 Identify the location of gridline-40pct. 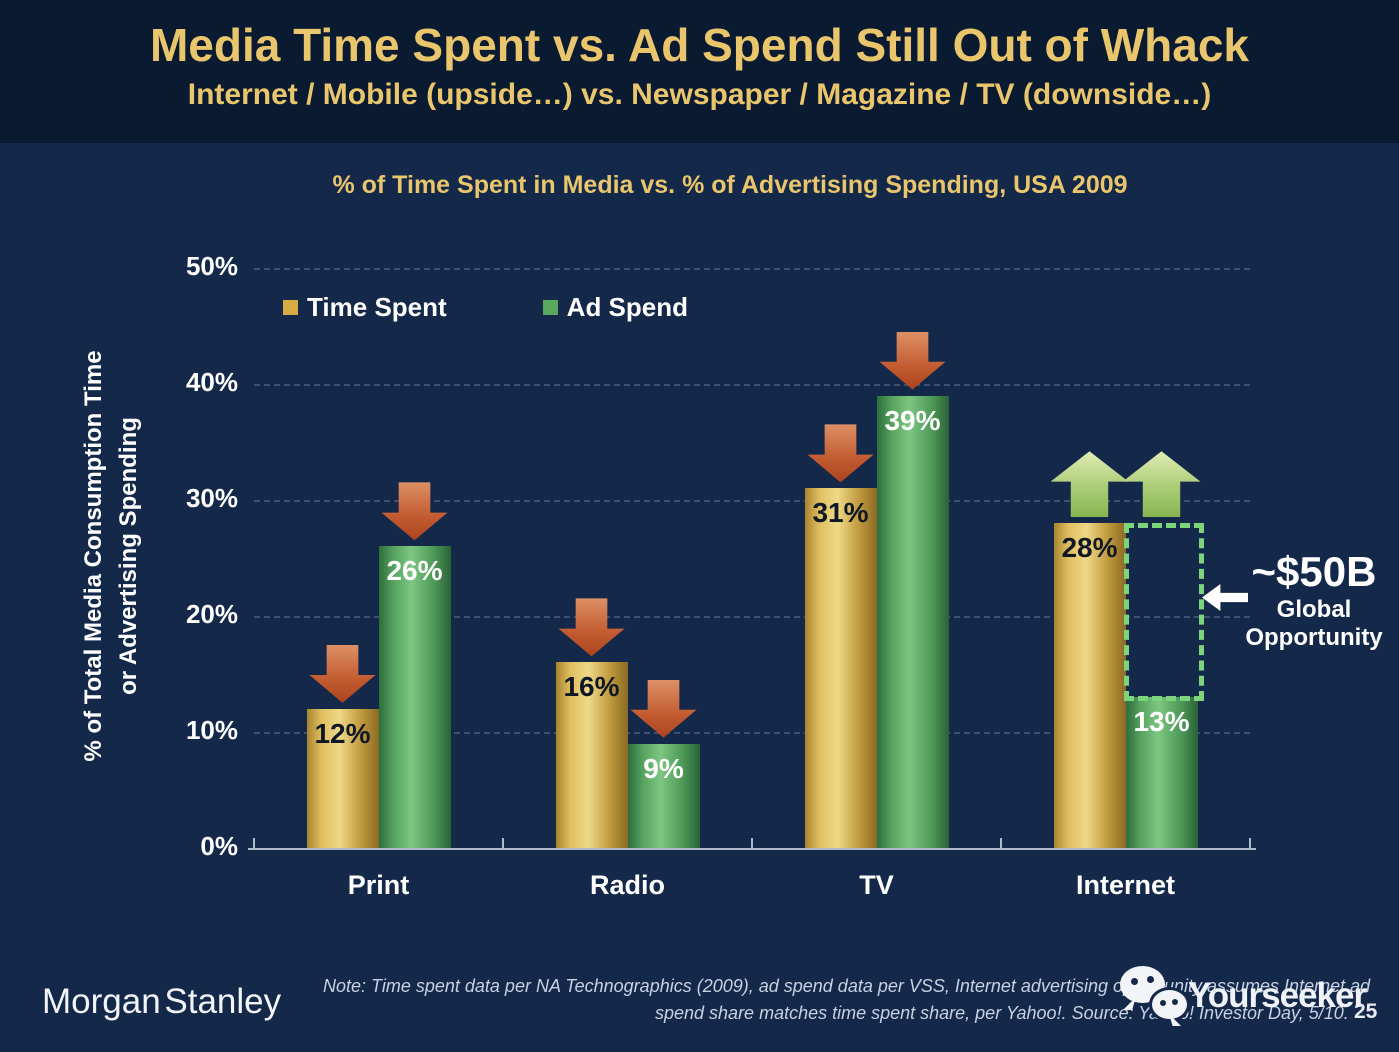
(752, 385).